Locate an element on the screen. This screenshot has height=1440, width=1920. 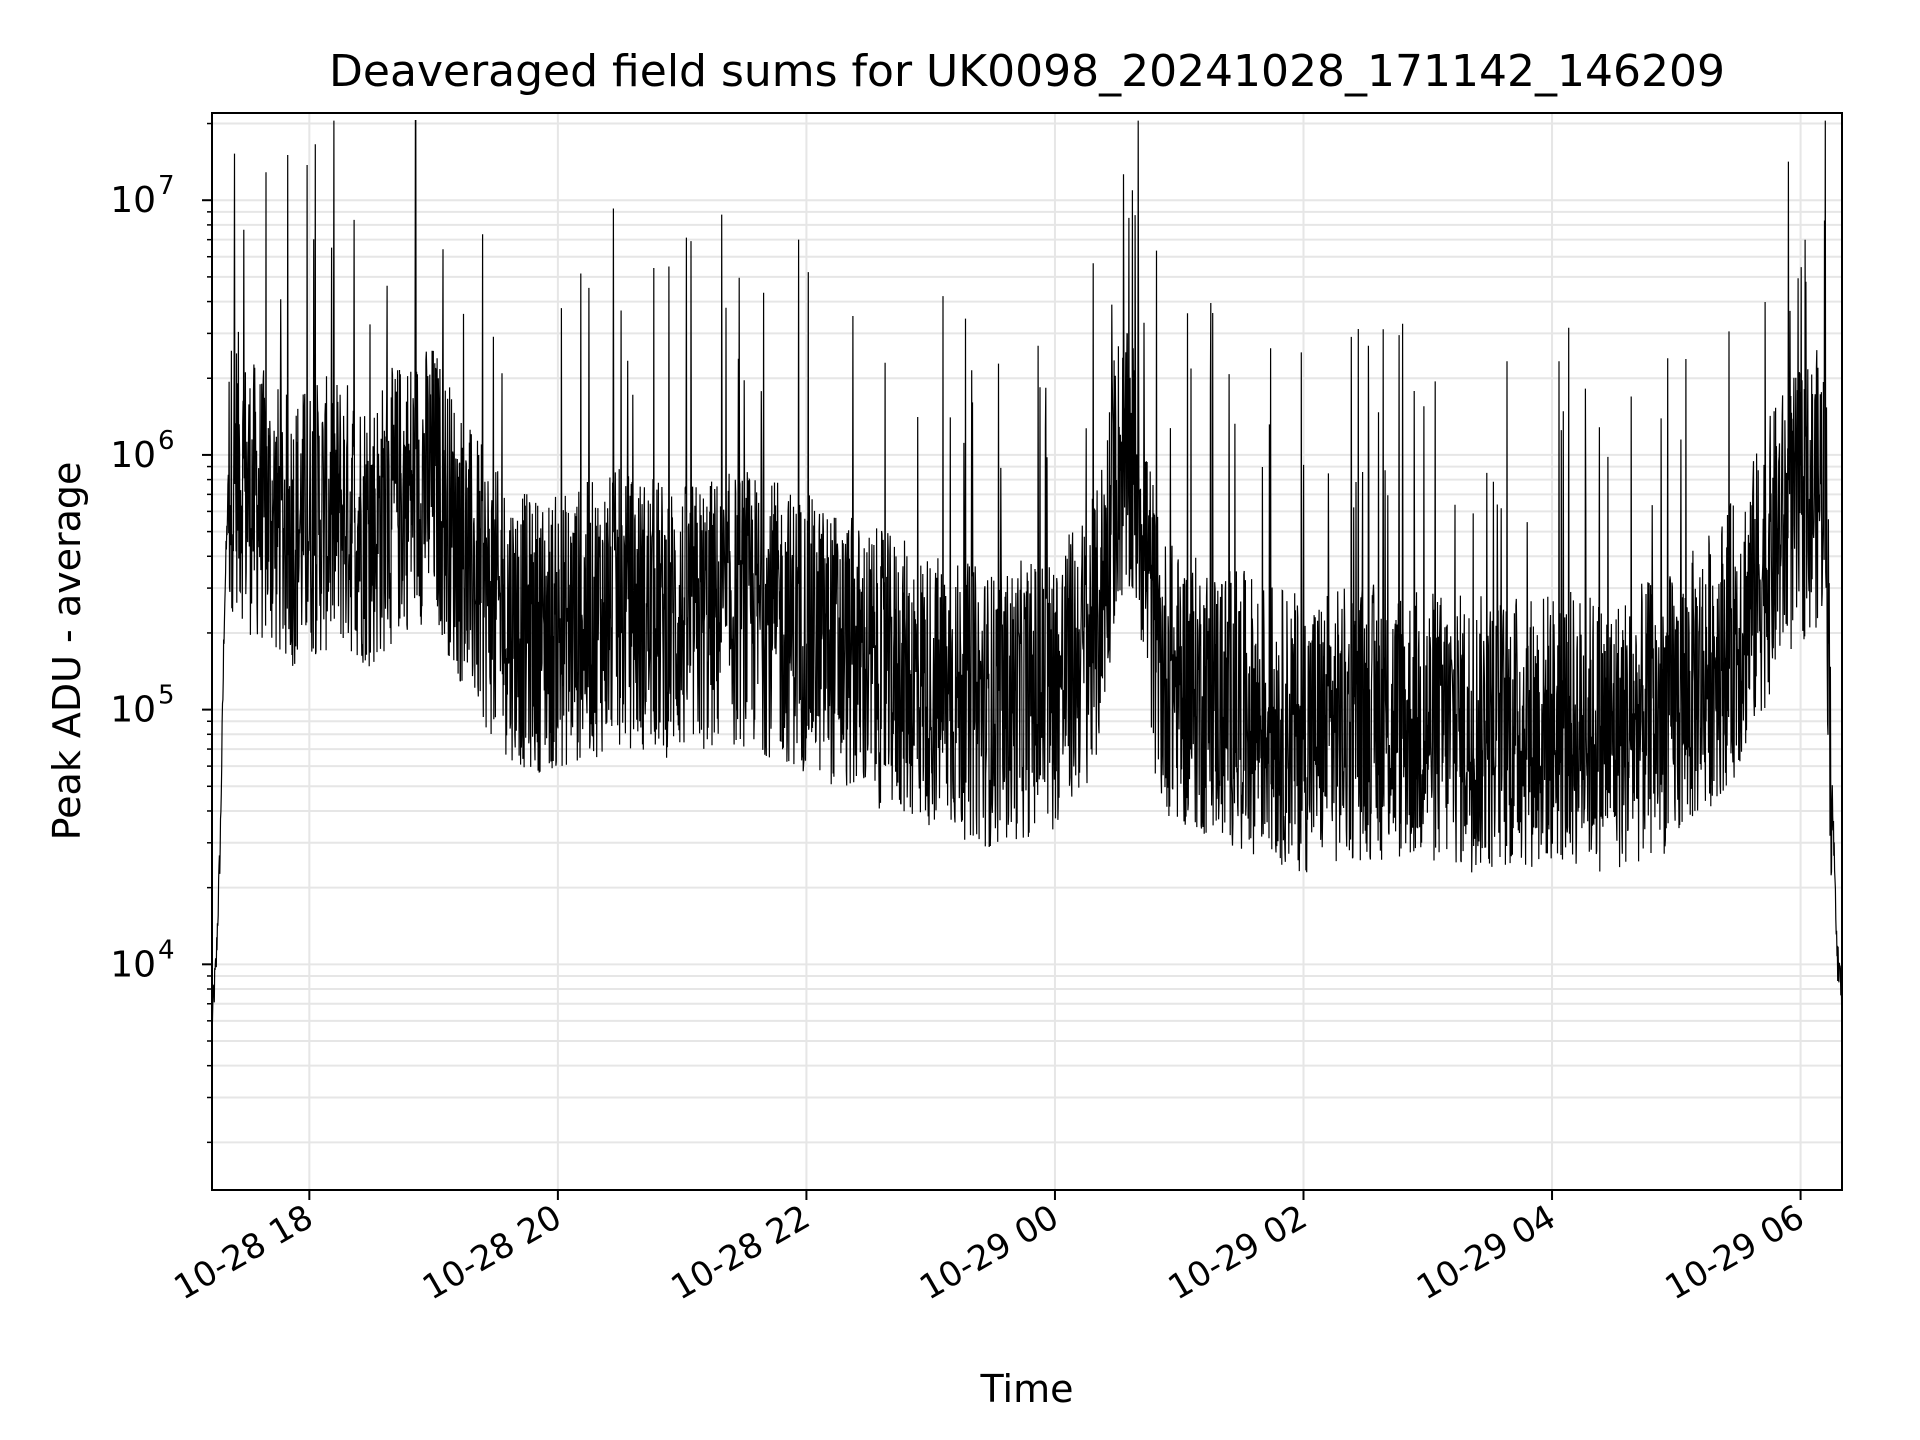
y-tick-exponent: 5 is located at coordinates (166, 696).